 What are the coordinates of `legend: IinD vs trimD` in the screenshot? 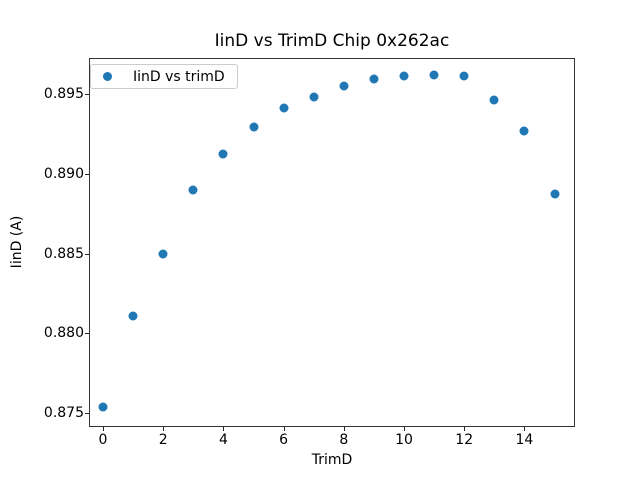 It's located at (164, 76).